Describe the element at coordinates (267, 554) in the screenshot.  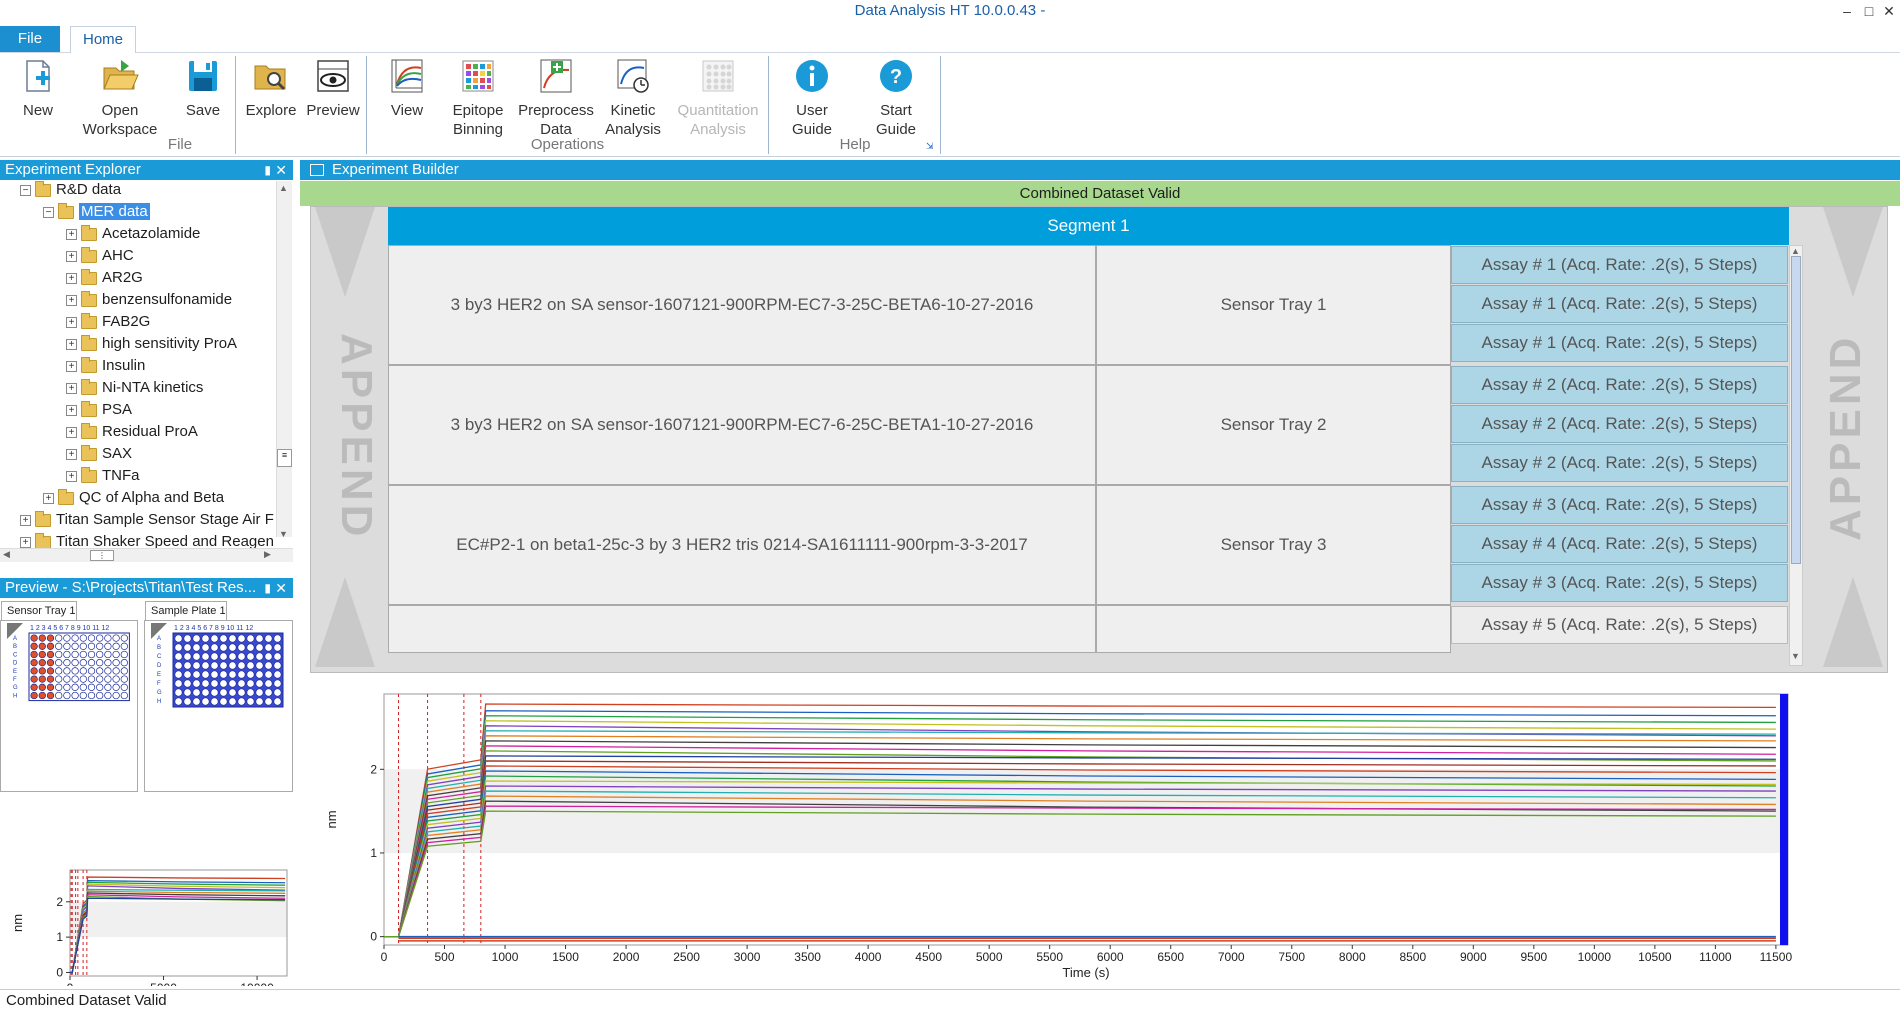
I see `scroll-right-icon: ▶` at that location.